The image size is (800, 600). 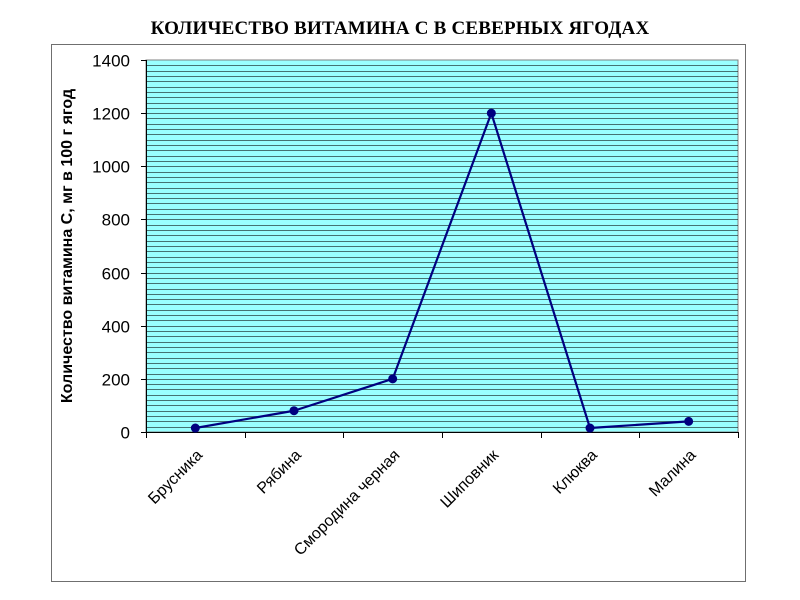 I want to click on y-tick-label: 400, so click(x=116, y=327).